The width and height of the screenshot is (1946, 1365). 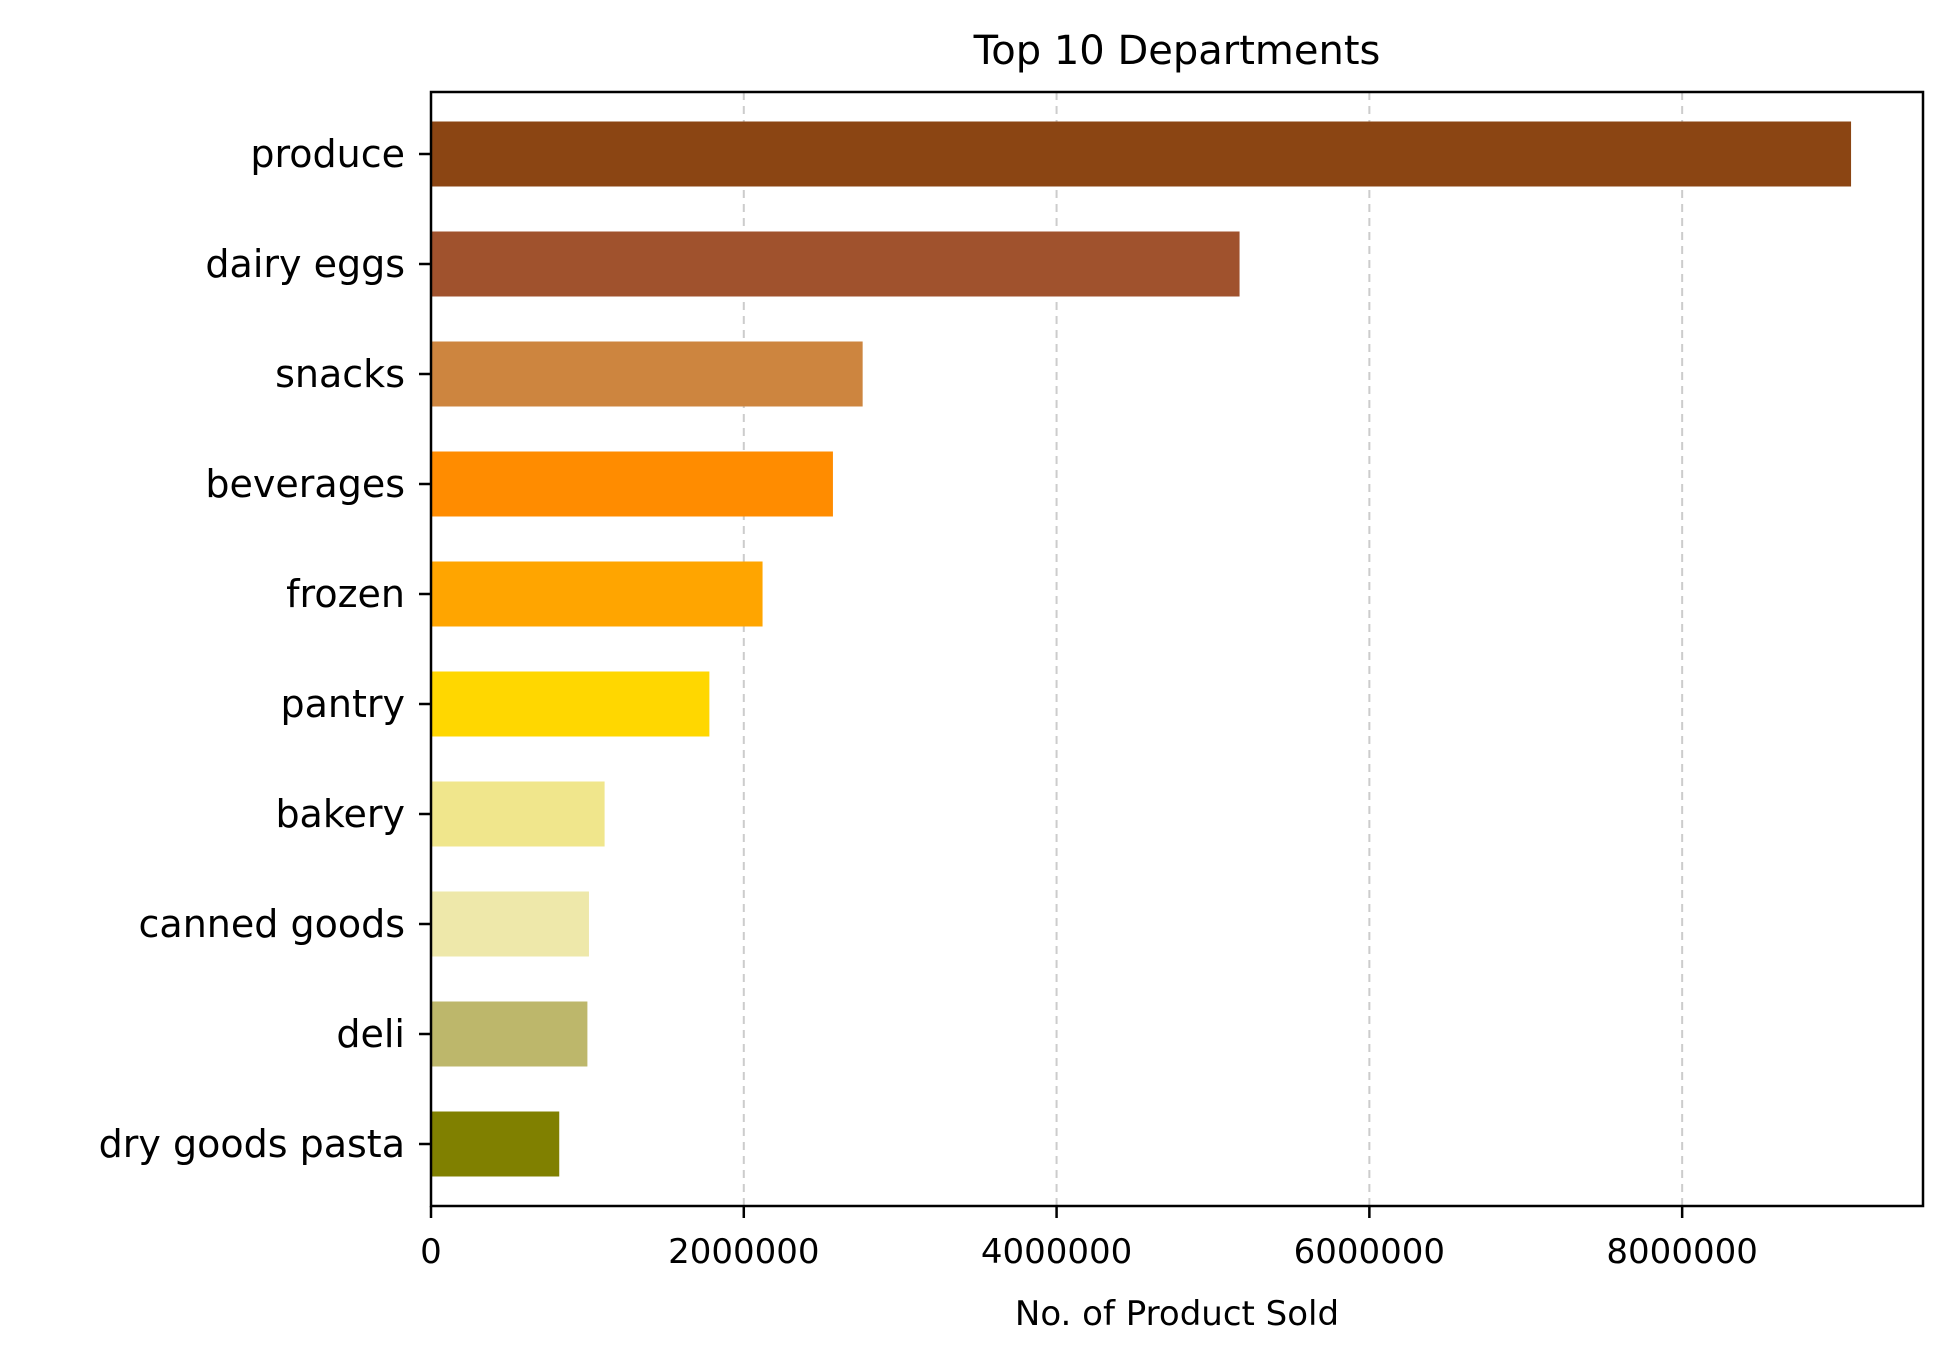 I want to click on x-axis-ticks: 0 2000000 4000000 6000000 8000000, so click(x=1089, y=1239).